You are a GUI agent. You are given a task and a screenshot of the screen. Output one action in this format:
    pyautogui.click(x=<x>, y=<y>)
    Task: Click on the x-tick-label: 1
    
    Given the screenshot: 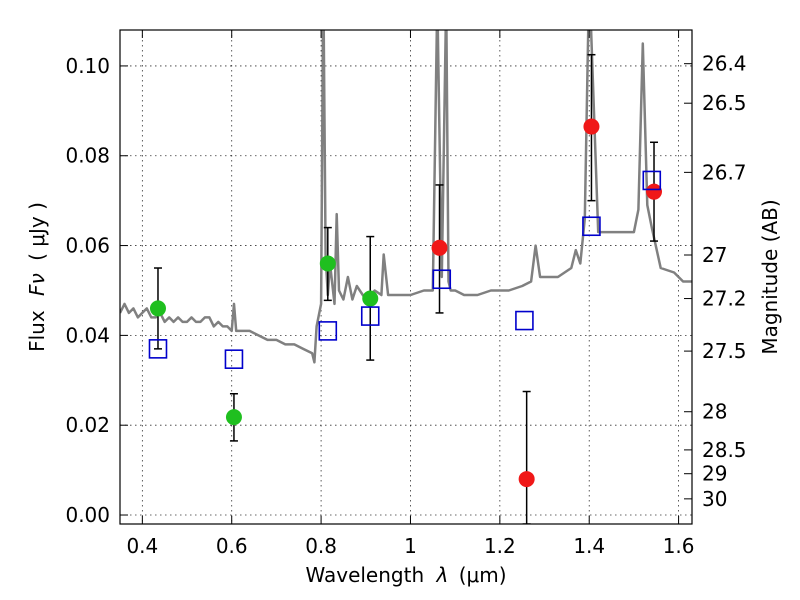 What is the action you would take?
    pyautogui.click(x=410, y=546)
    